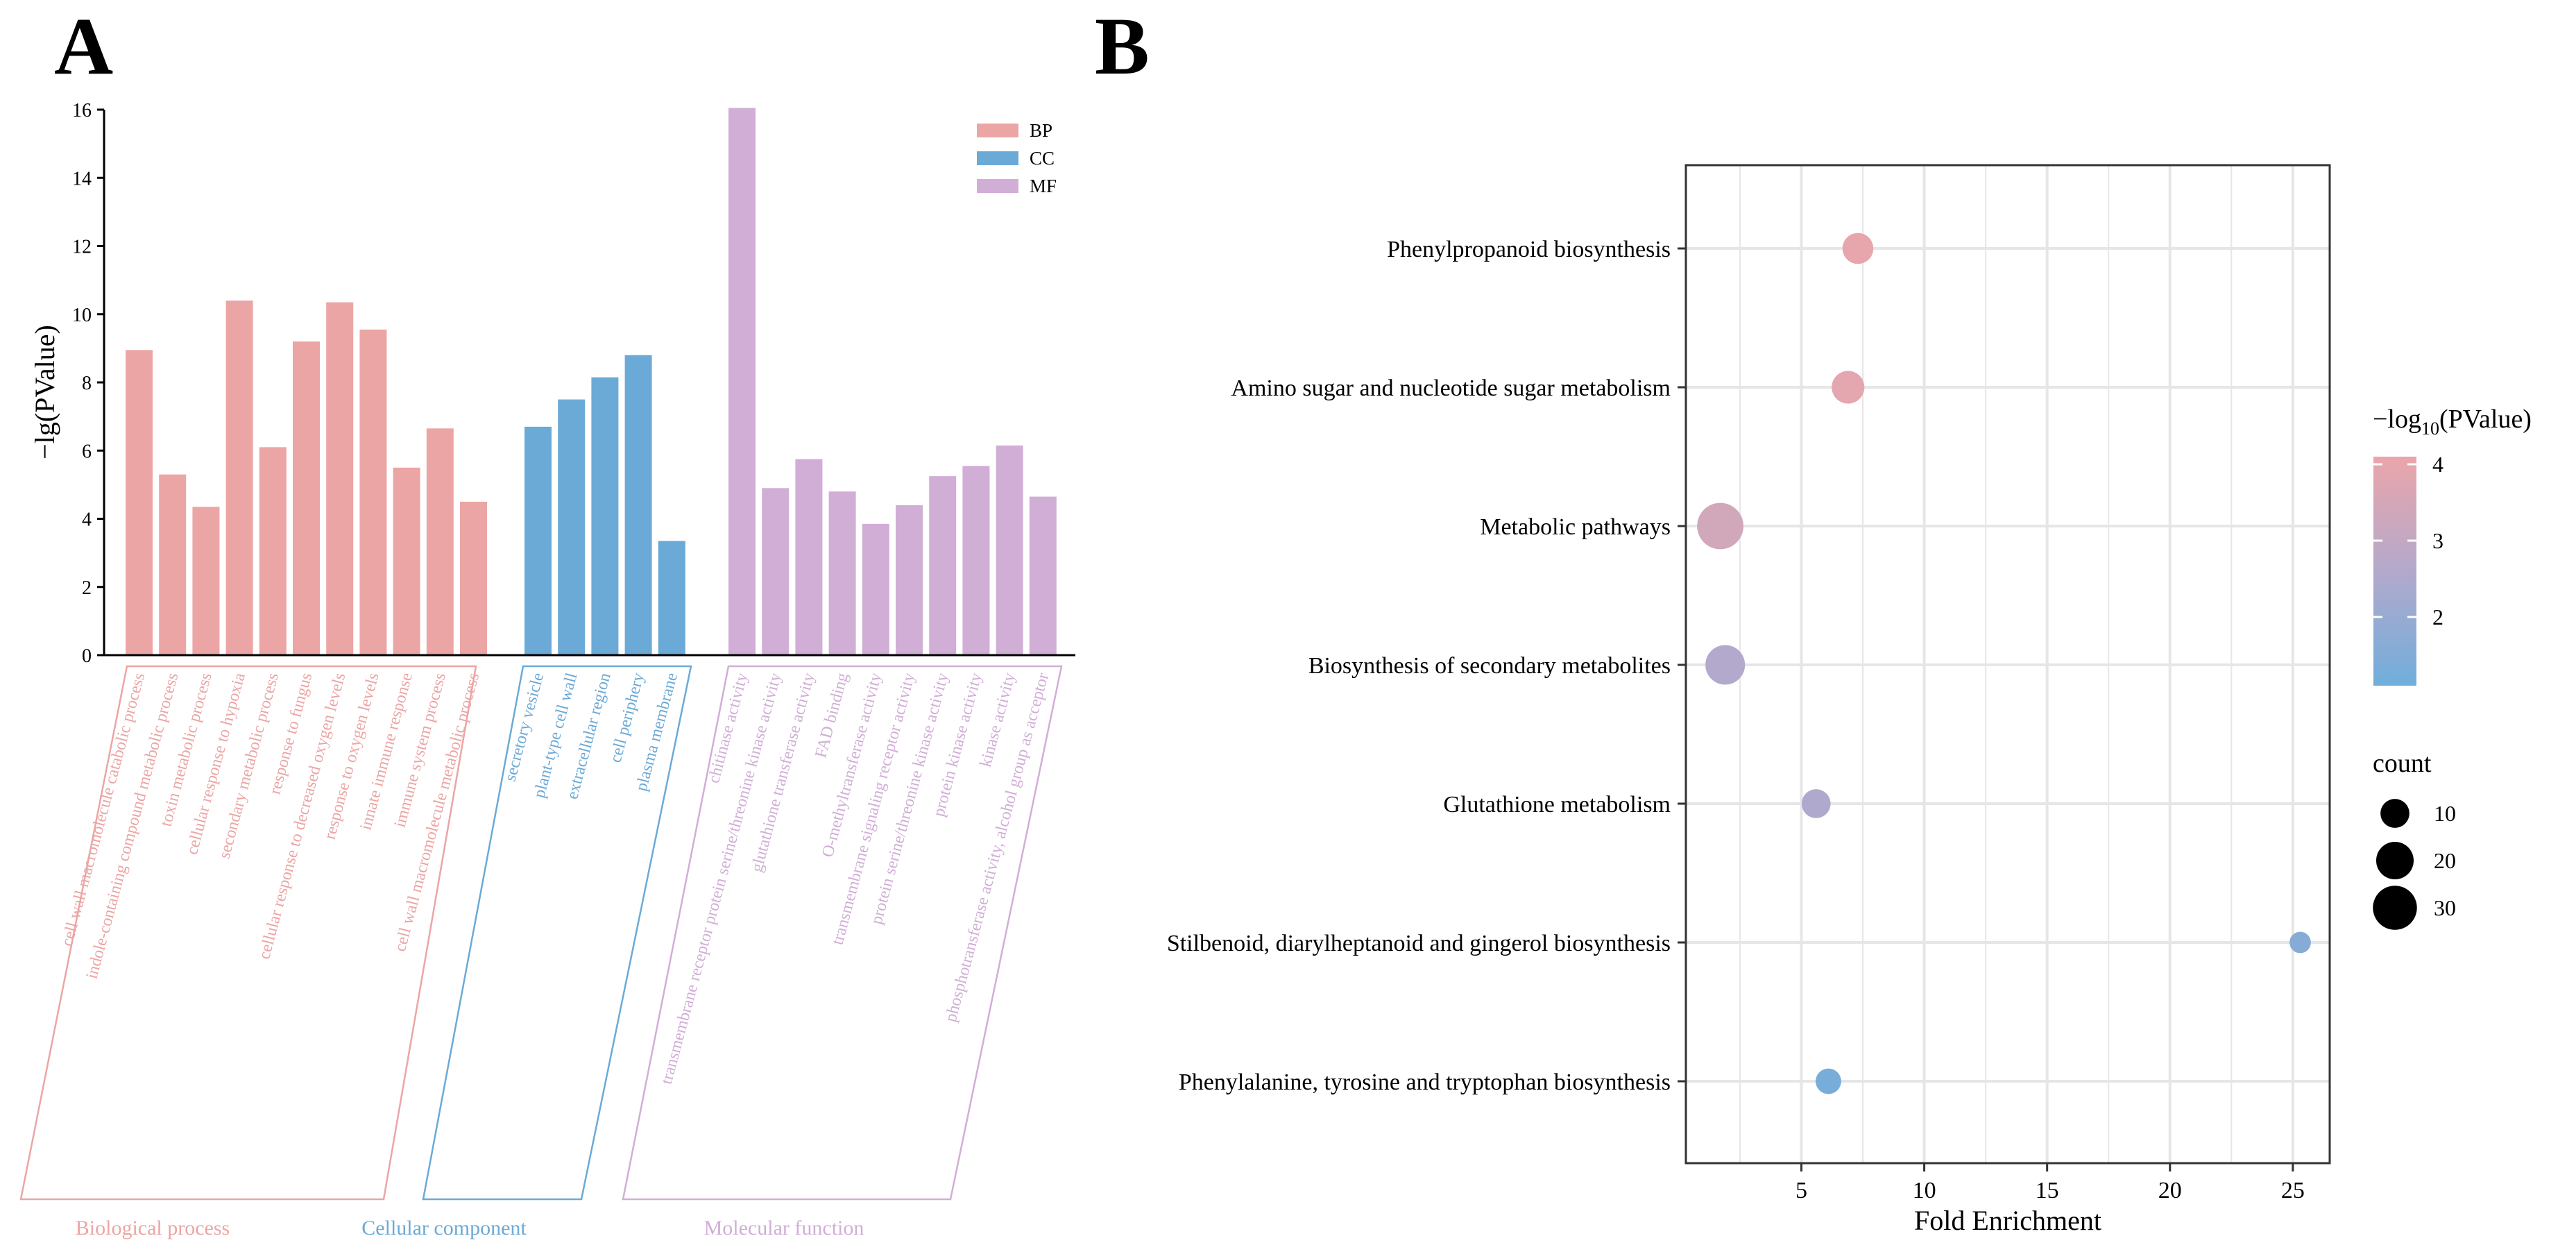 This screenshot has height=1252, width=2576. I want to click on color-legend-title: −log10(PValue), so click(2452, 422).